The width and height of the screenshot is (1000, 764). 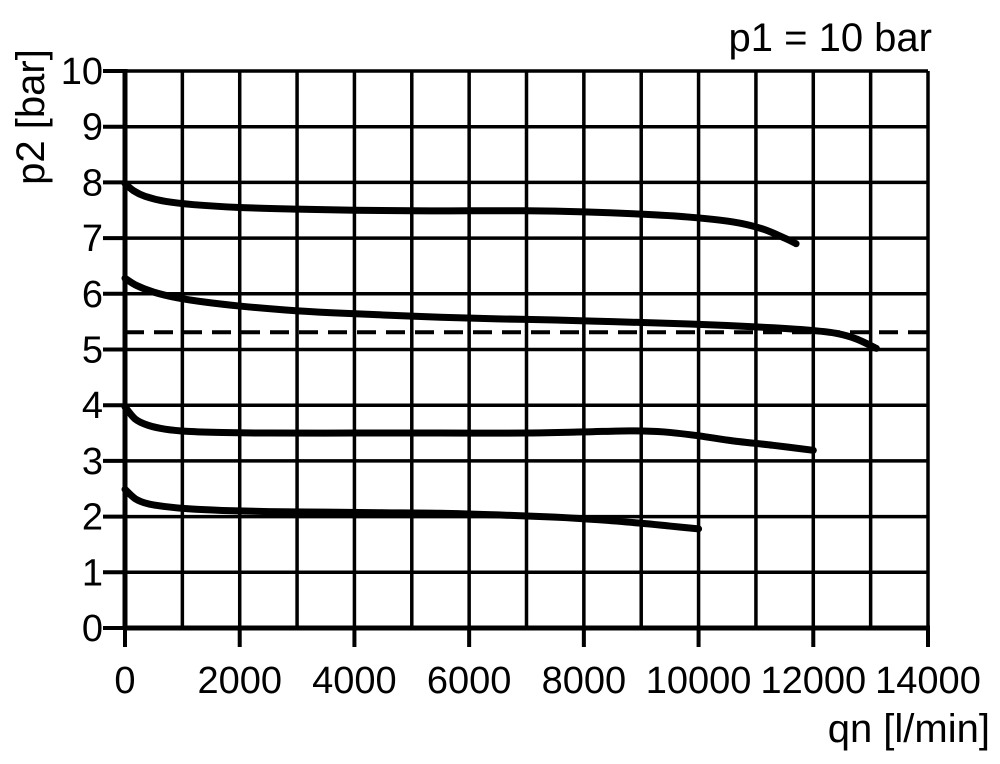 I want to click on x-tick-label: 6000, so click(x=469, y=681).